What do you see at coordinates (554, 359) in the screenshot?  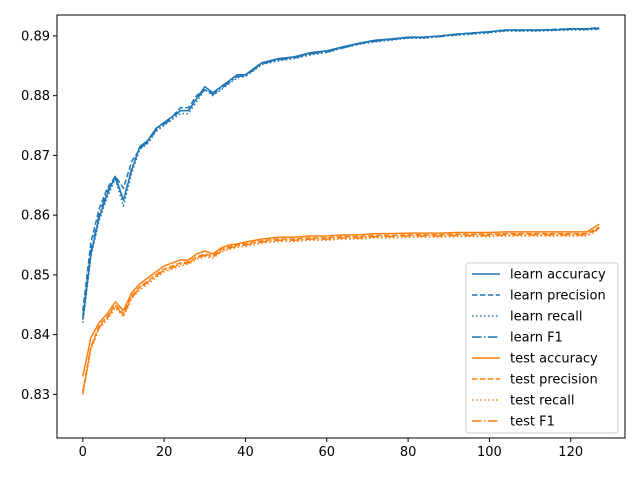 I see `legend-entry-label: test accuracy` at bounding box center [554, 359].